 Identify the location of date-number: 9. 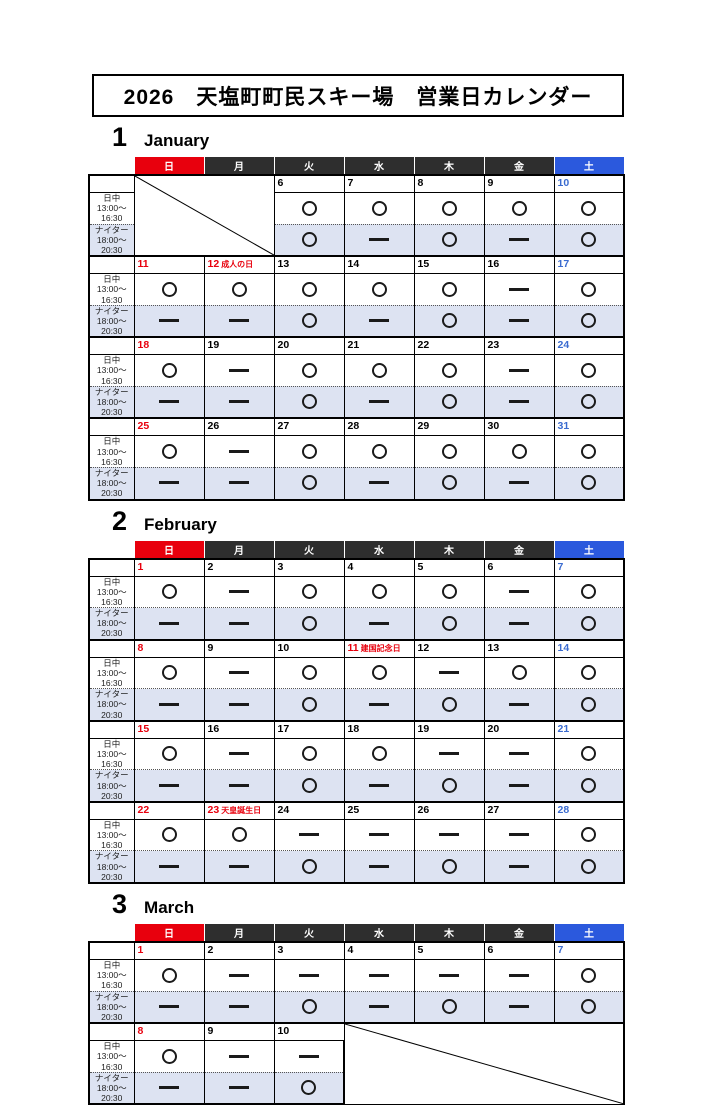
(210, 1031).